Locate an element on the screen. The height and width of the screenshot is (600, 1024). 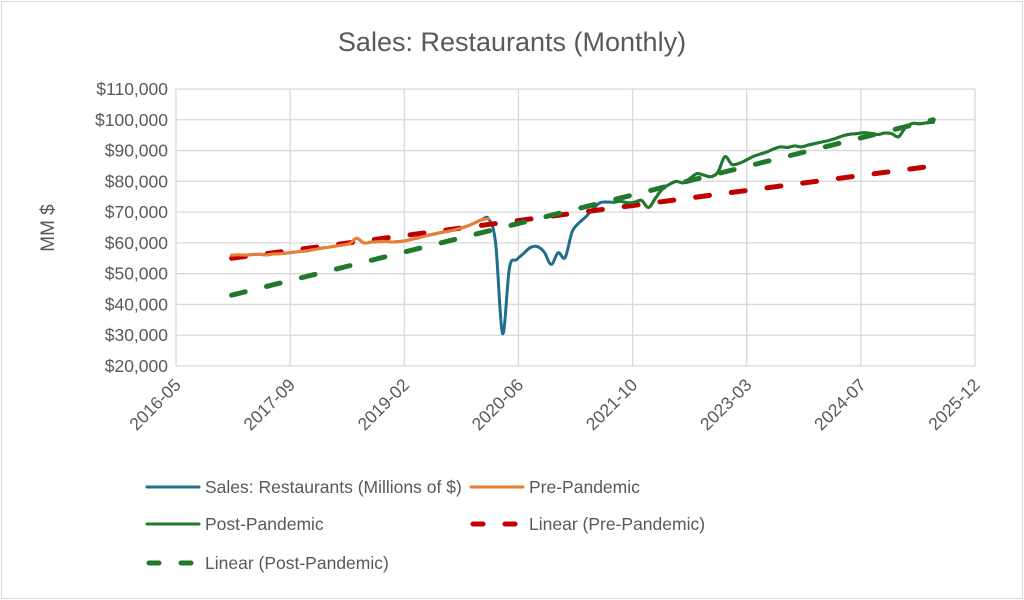
legend-item: Post-Pandemic is located at coordinates (234, 524).